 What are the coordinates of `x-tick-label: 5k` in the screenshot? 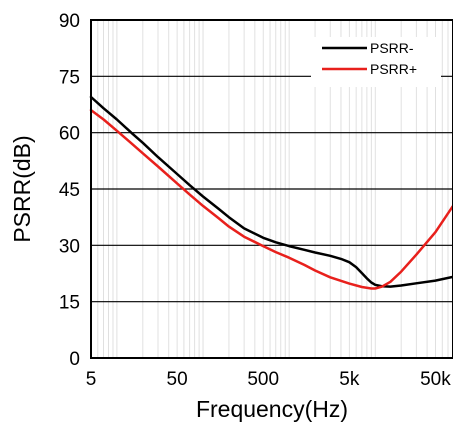 It's located at (349, 379).